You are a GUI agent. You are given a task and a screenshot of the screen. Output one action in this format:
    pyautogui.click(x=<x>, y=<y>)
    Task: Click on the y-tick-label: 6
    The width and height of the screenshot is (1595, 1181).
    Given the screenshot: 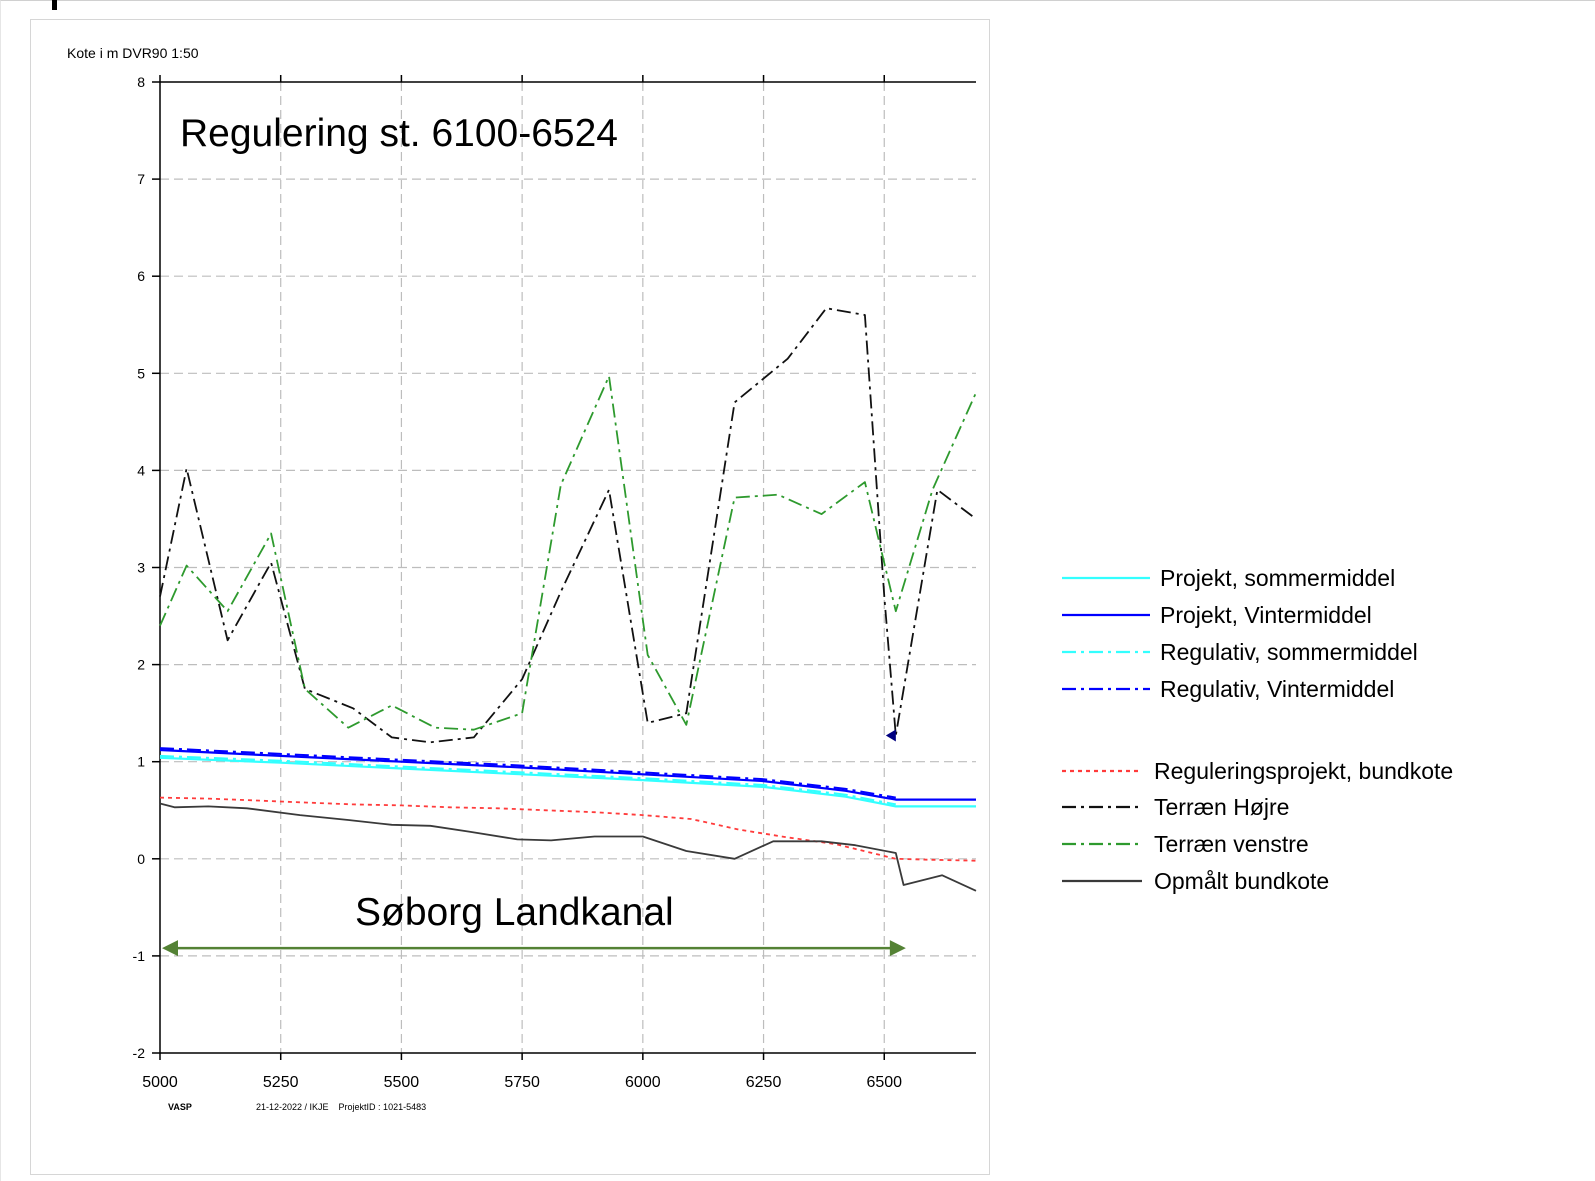 What is the action you would take?
    pyautogui.click(x=141, y=276)
    